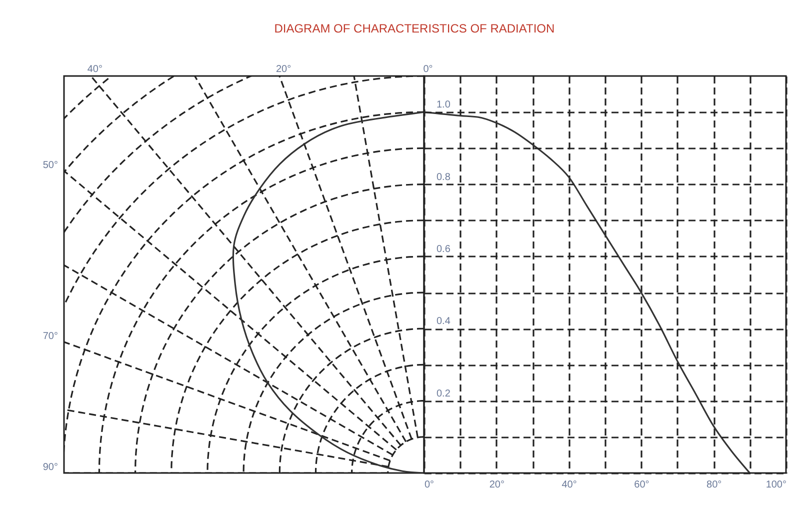 This screenshot has width=795, height=523. I want to click on y-tick-label: 1.0, so click(443, 105).